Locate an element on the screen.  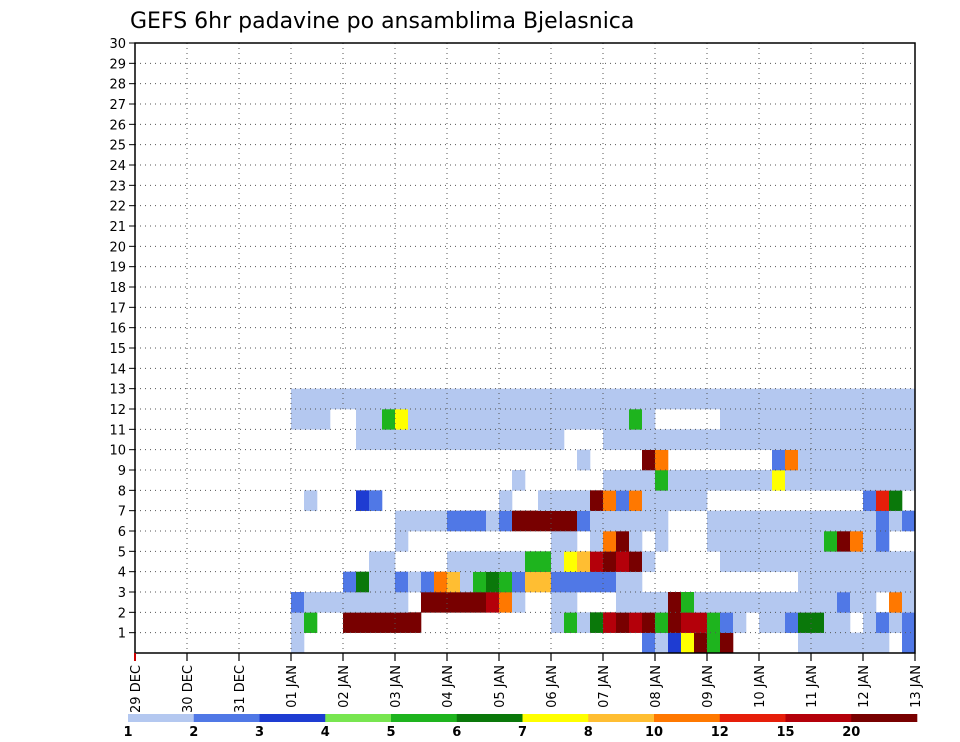
x-tick-label: 02 JAN is located at coordinates (344, 686).